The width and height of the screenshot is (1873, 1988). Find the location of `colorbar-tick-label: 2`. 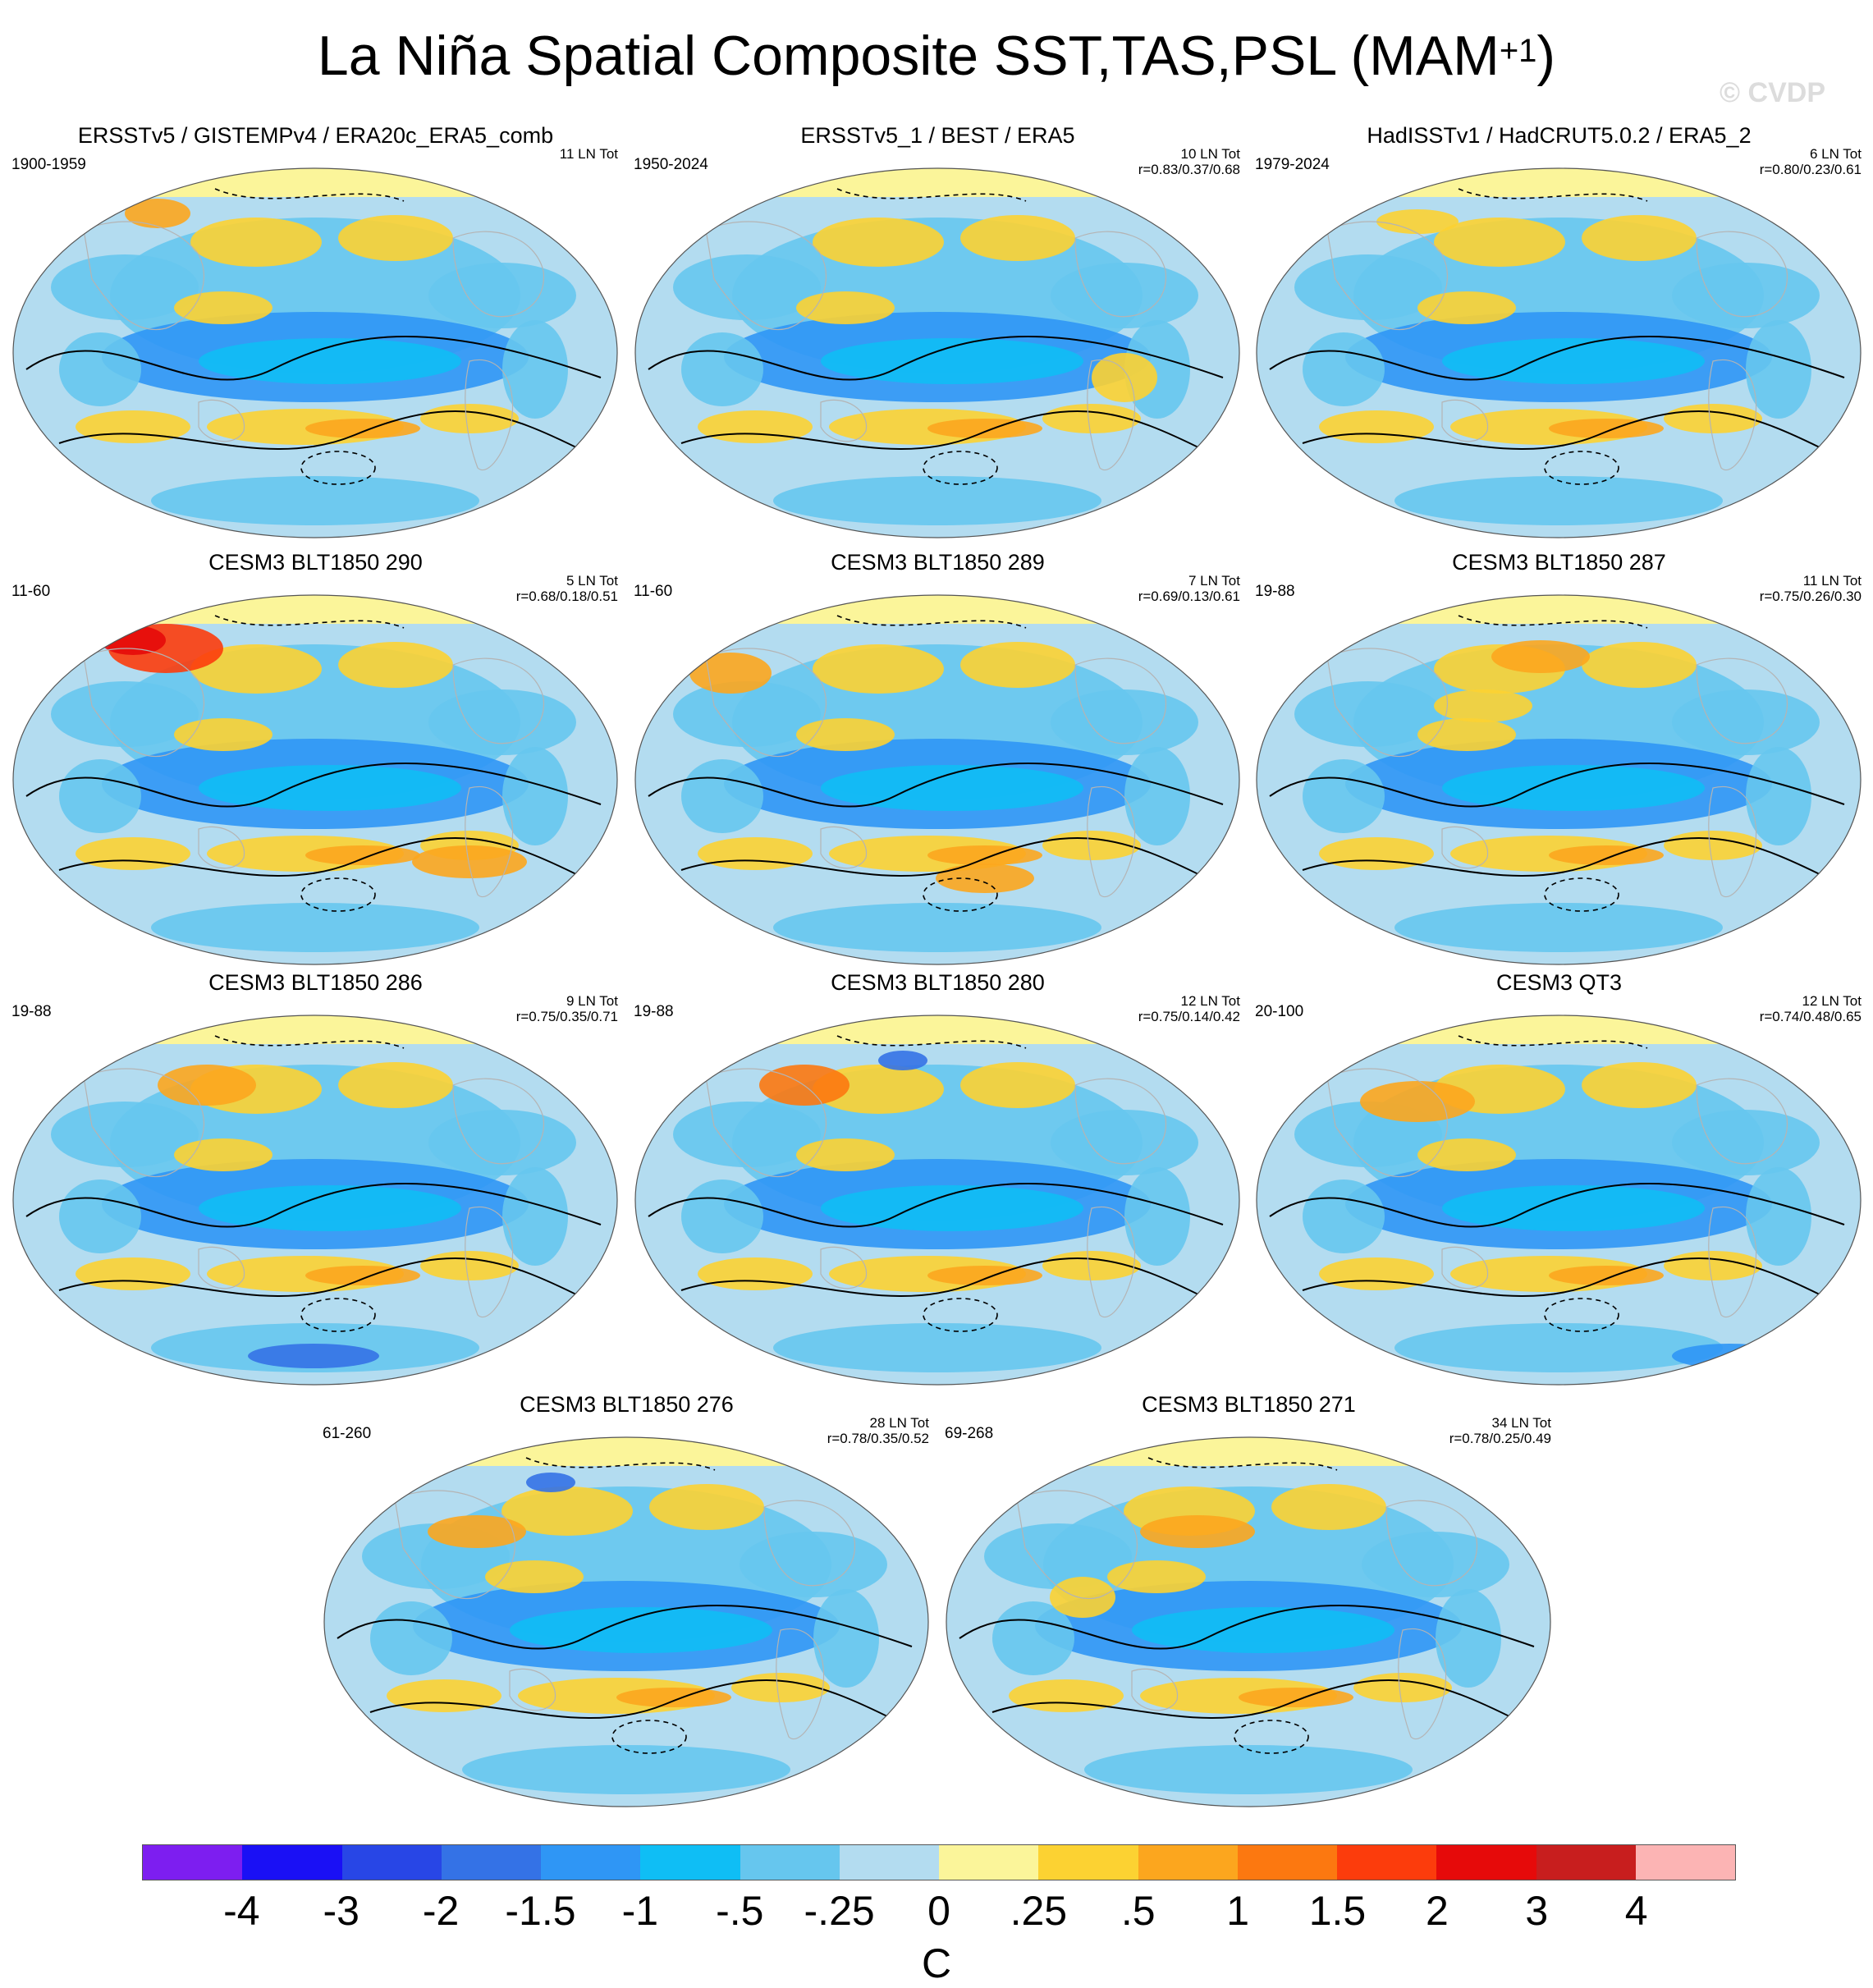

colorbar-tick-label: 2 is located at coordinates (1437, 1911).